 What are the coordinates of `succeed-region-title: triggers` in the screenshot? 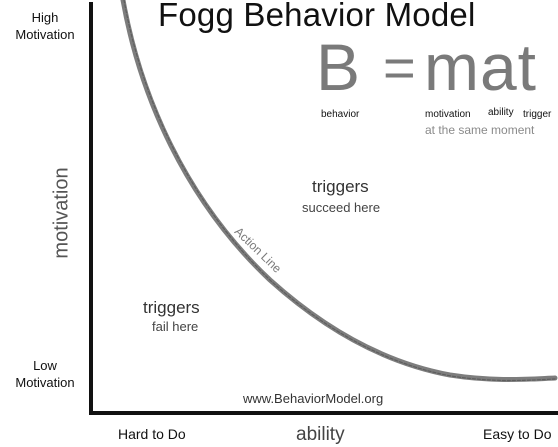 It's located at (340, 186).